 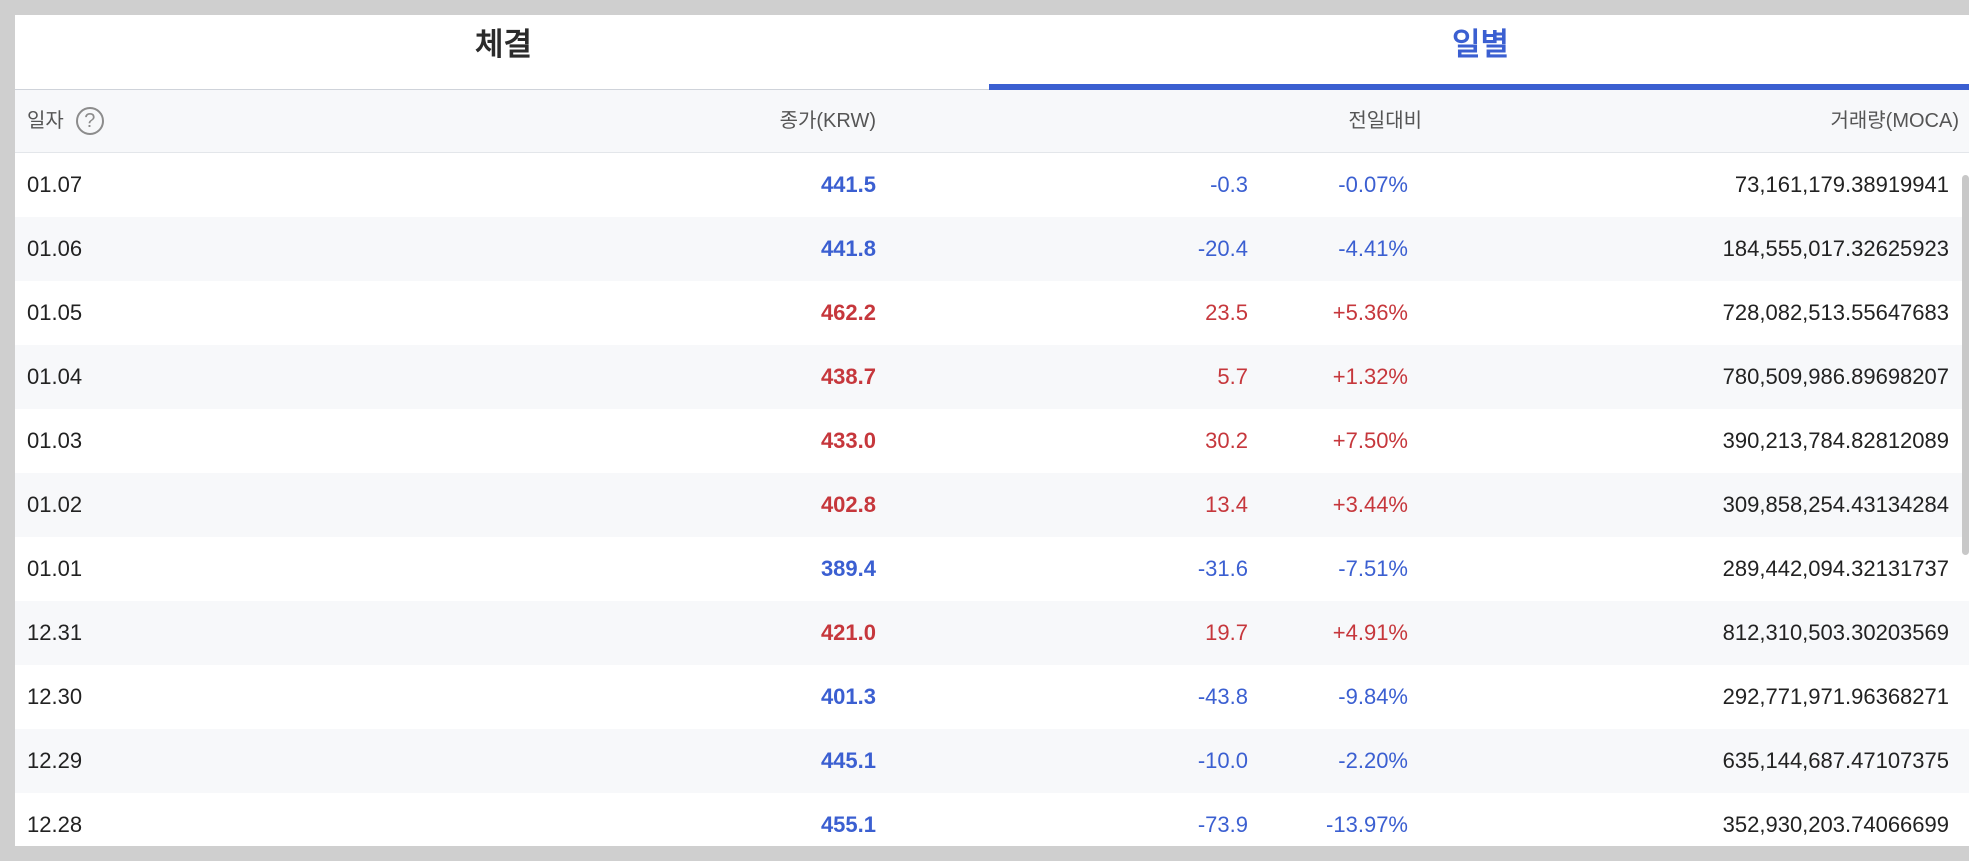 What do you see at coordinates (848, 824) in the screenshot?
I see `row-close-price: 455.1` at bounding box center [848, 824].